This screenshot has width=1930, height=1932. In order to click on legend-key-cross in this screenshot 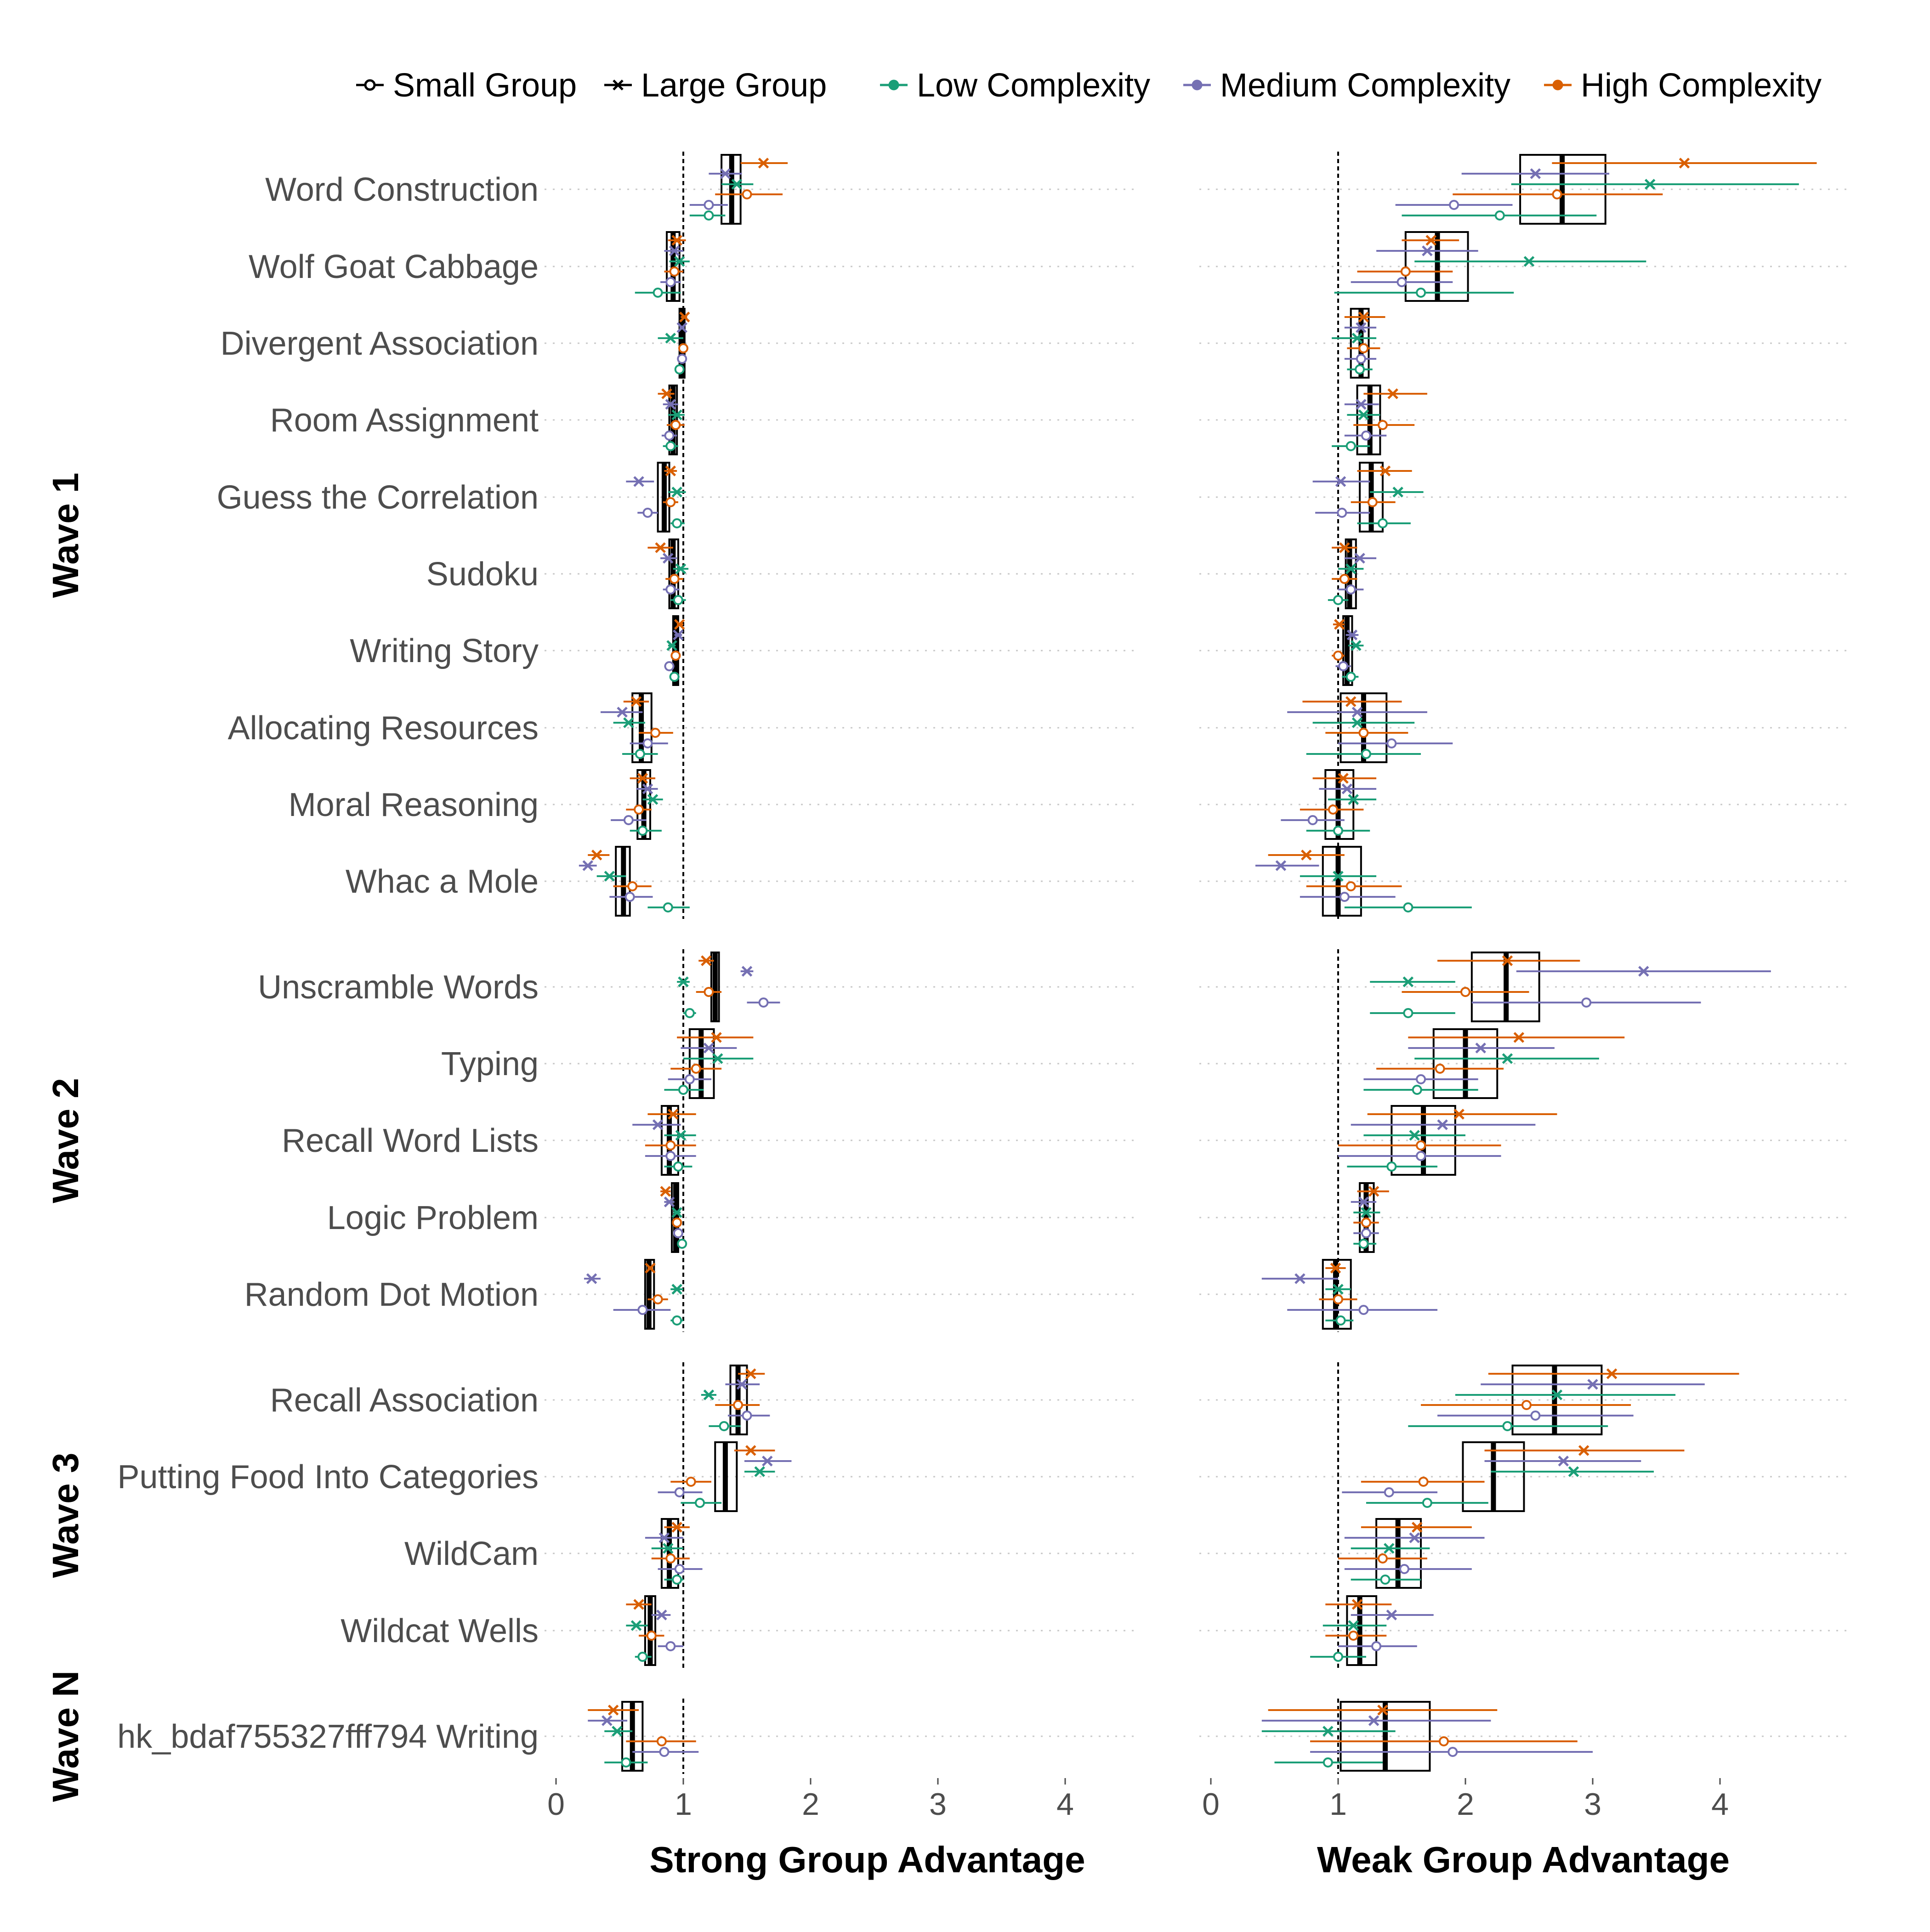, I will do `click(618, 85)`.